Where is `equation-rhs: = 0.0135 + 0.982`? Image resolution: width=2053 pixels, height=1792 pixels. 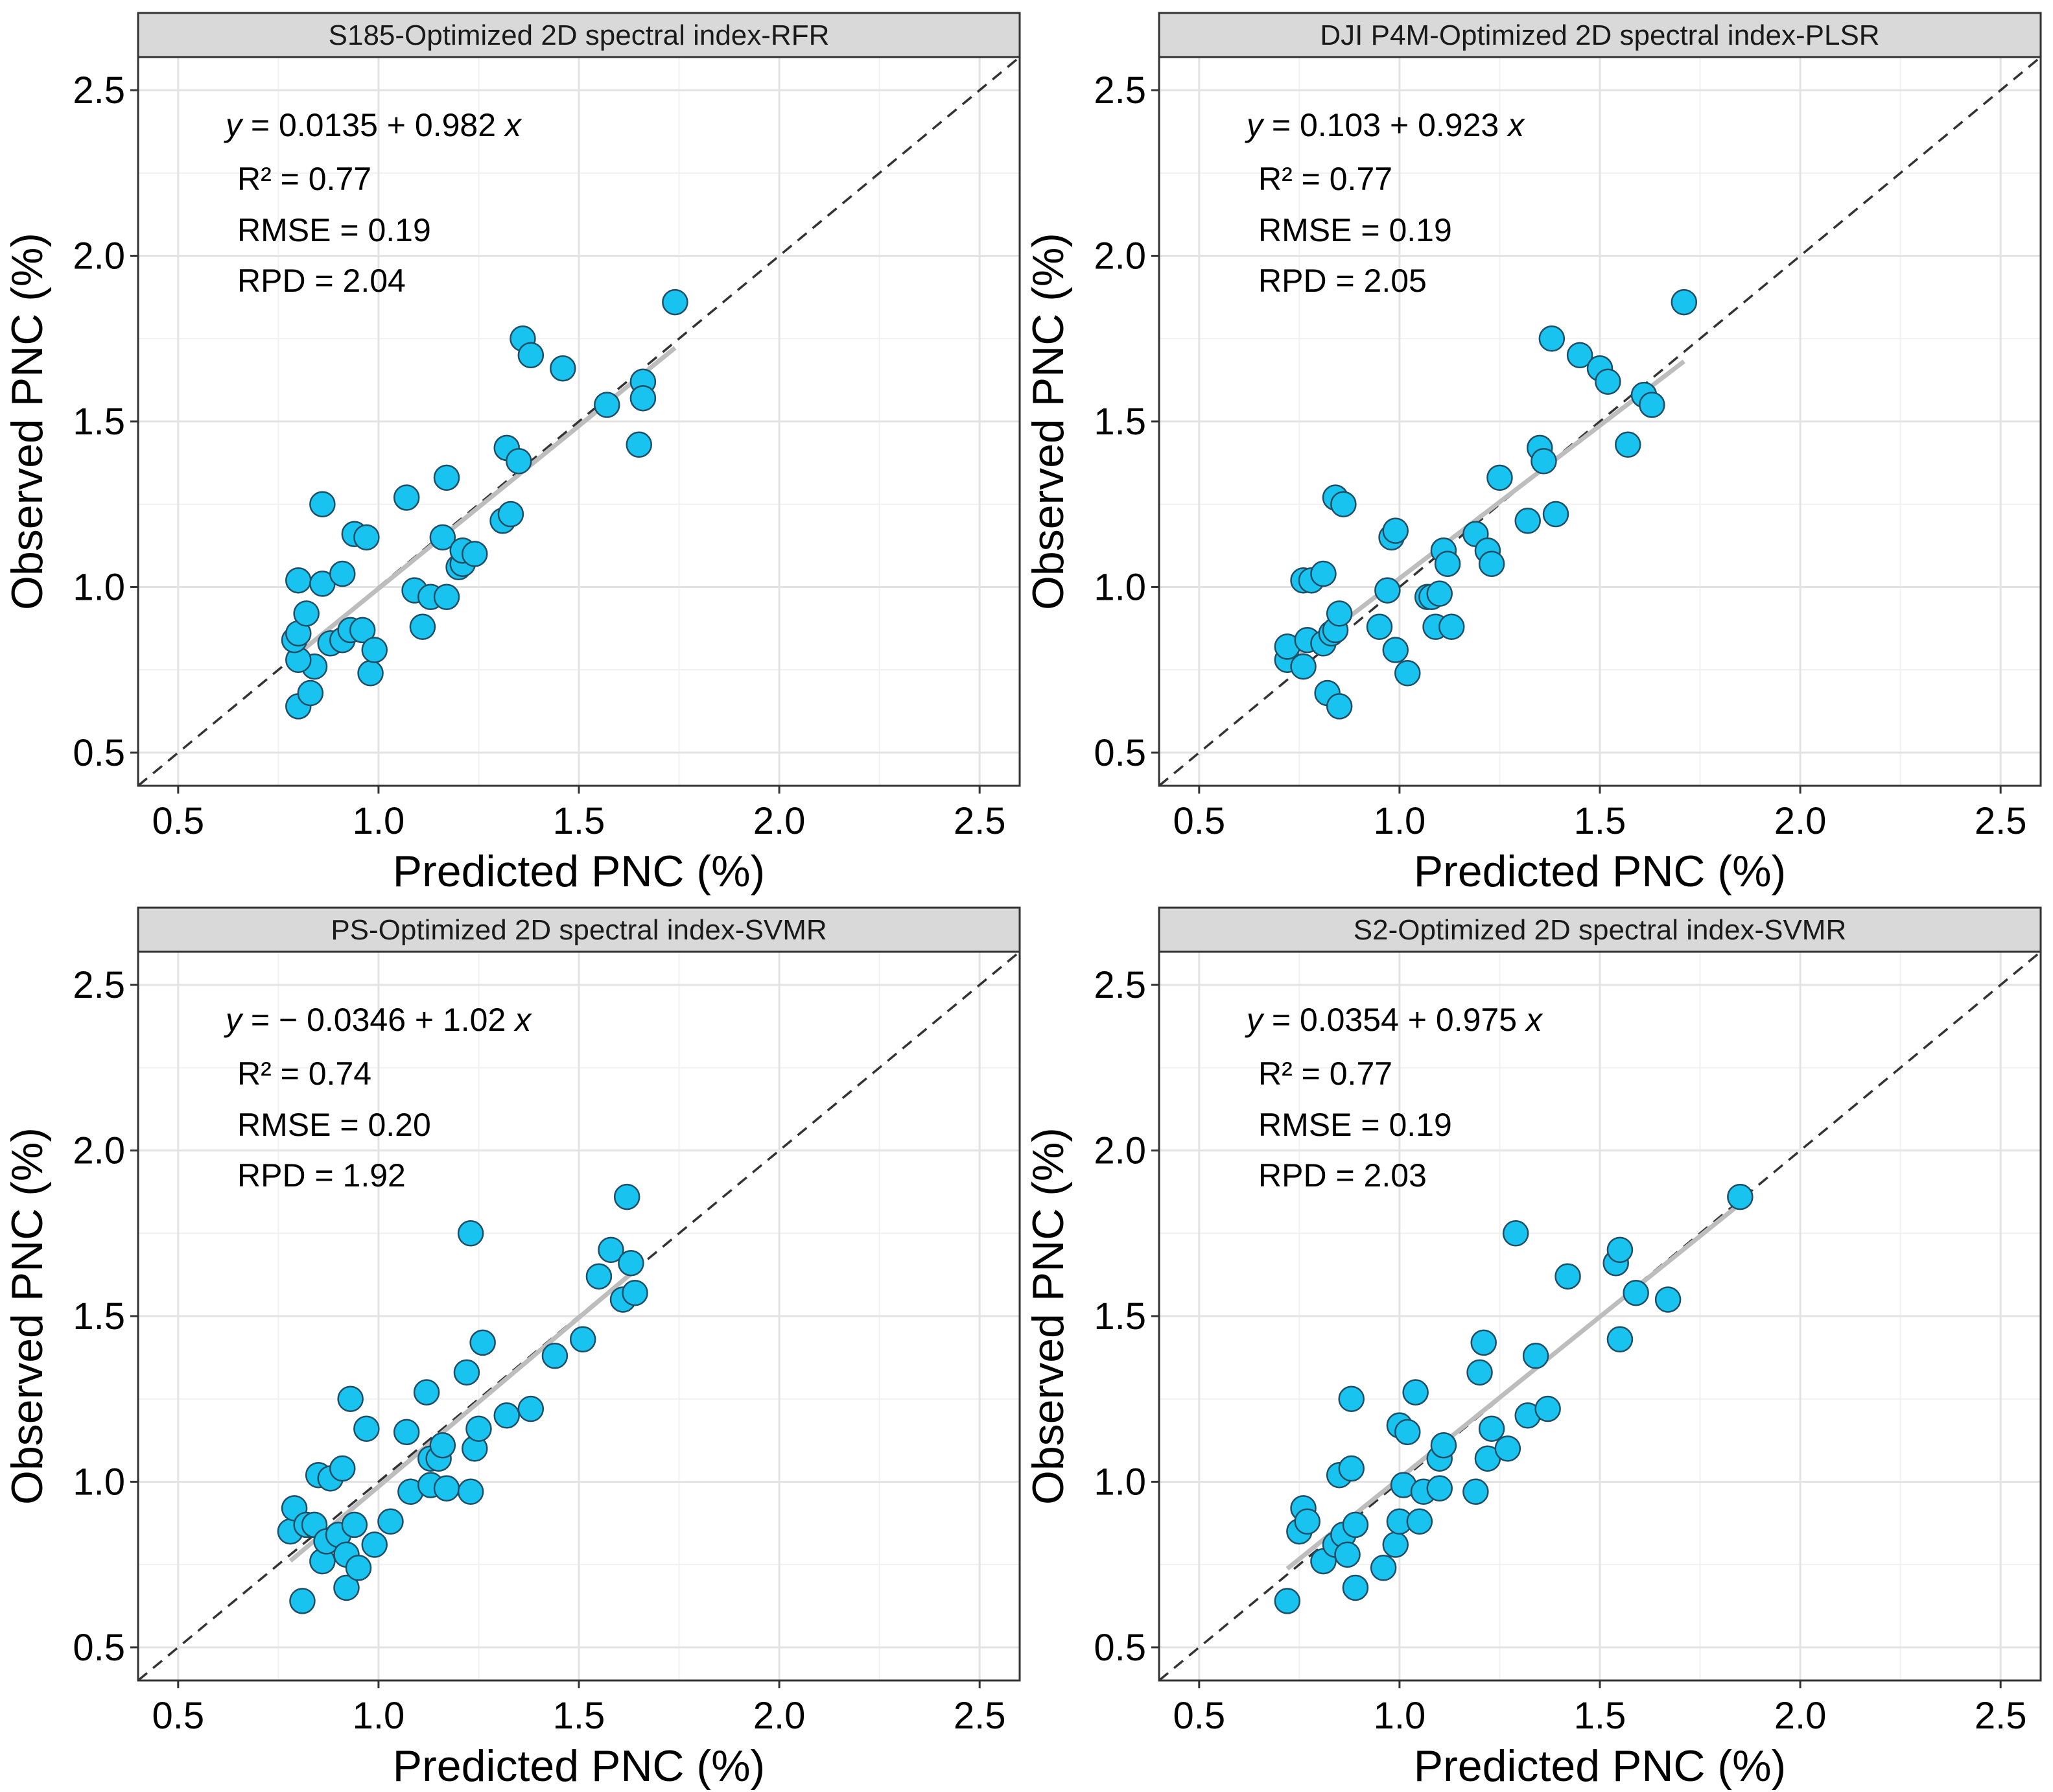 equation-rhs: = 0.0135 + 0.982 is located at coordinates (373, 125).